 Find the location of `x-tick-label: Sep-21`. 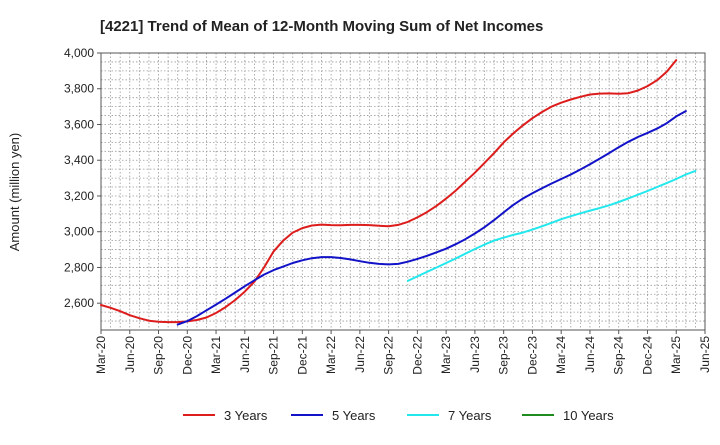

x-tick-label: Sep-21 is located at coordinates (274, 355).